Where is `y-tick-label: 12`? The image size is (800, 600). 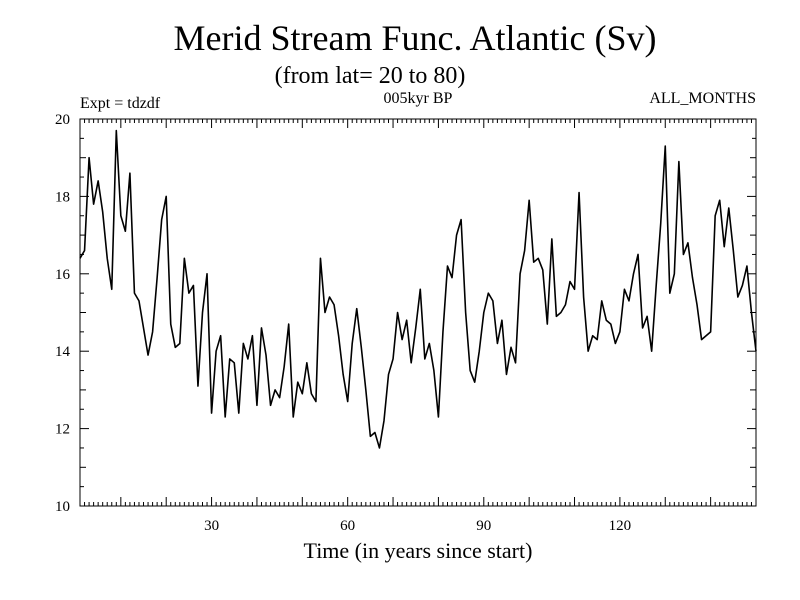
y-tick-label: 12 is located at coordinates (62, 430).